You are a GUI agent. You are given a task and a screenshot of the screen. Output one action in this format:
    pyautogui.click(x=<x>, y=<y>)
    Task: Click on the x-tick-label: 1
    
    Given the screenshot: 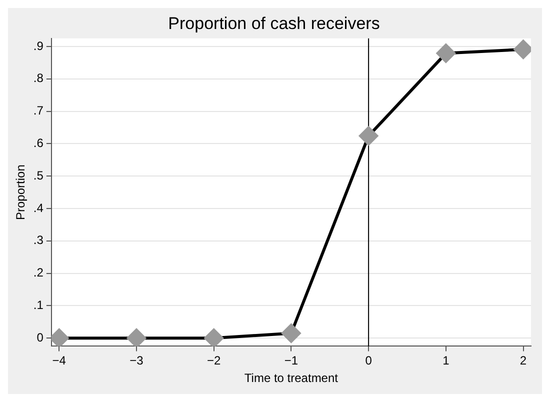 What is the action you would take?
    pyautogui.click(x=446, y=361)
    